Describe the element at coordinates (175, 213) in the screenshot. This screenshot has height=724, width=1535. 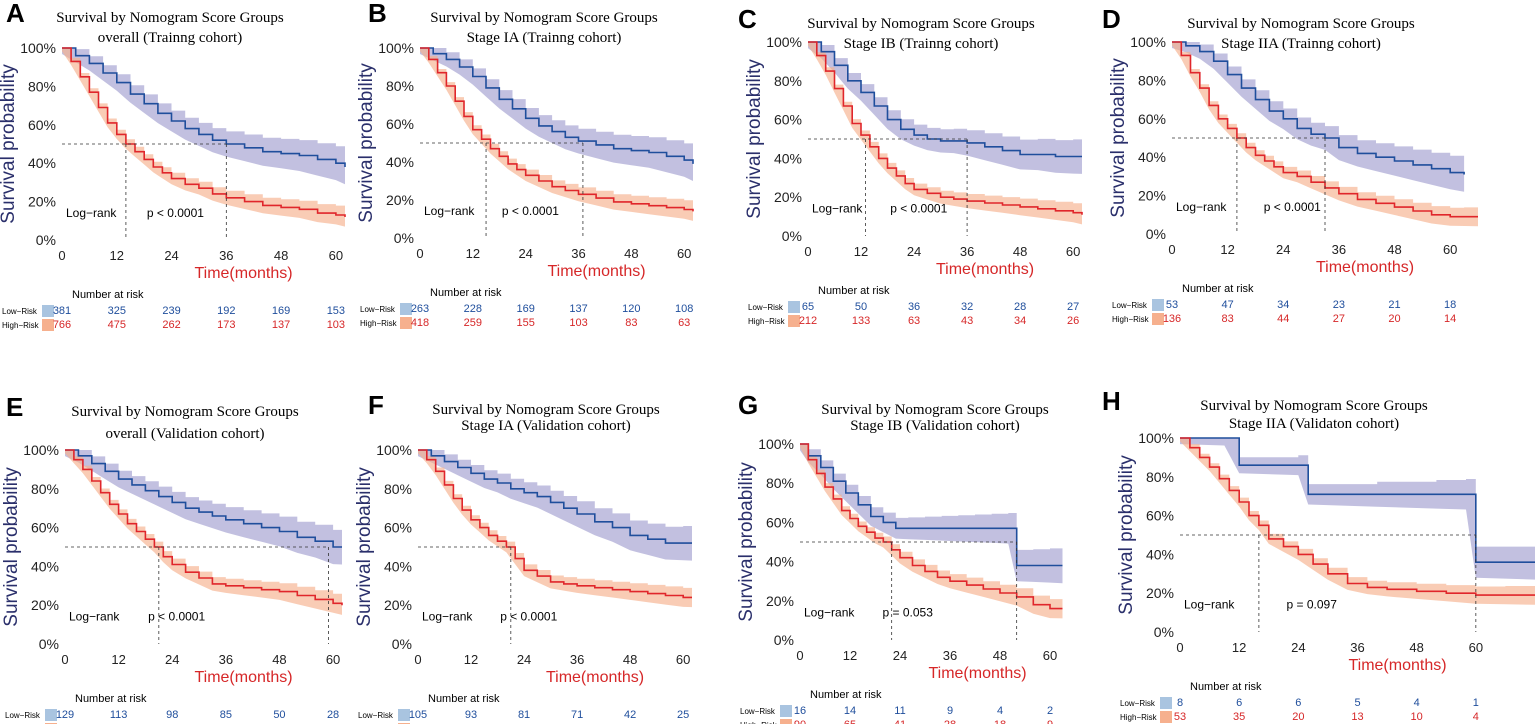
I see `p-value: p < 0.0001` at that location.